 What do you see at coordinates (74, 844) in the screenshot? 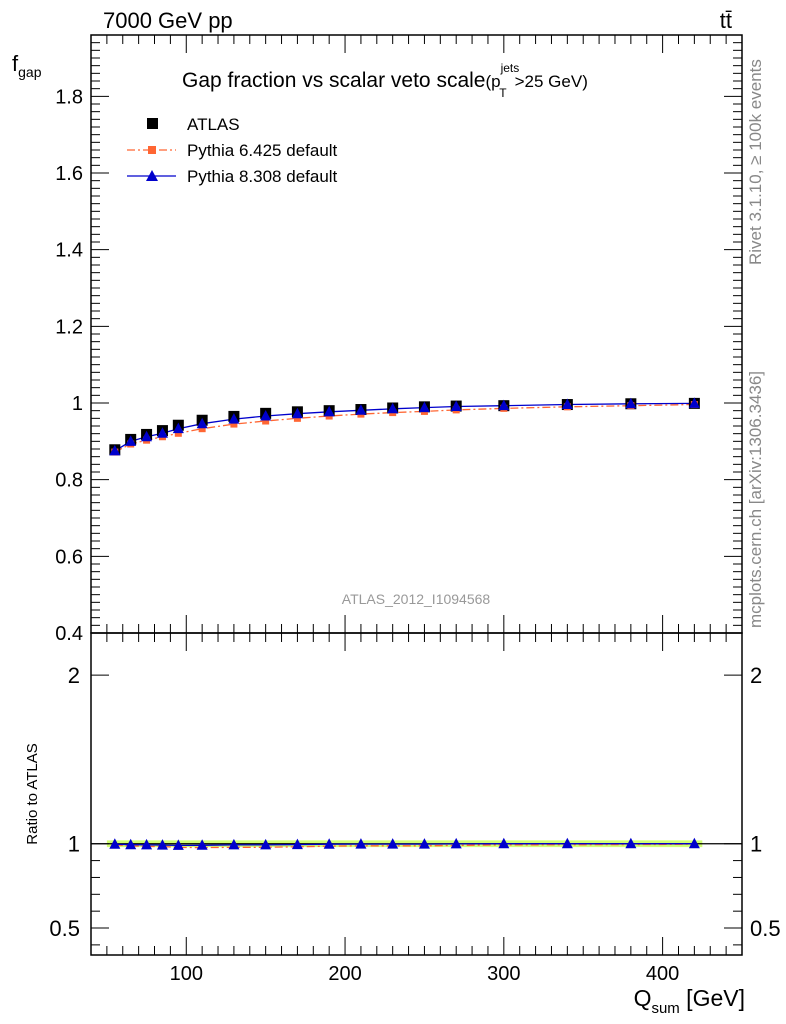
I see `ratio-y-tick-label-left: 1` at bounding box center [74, 844].